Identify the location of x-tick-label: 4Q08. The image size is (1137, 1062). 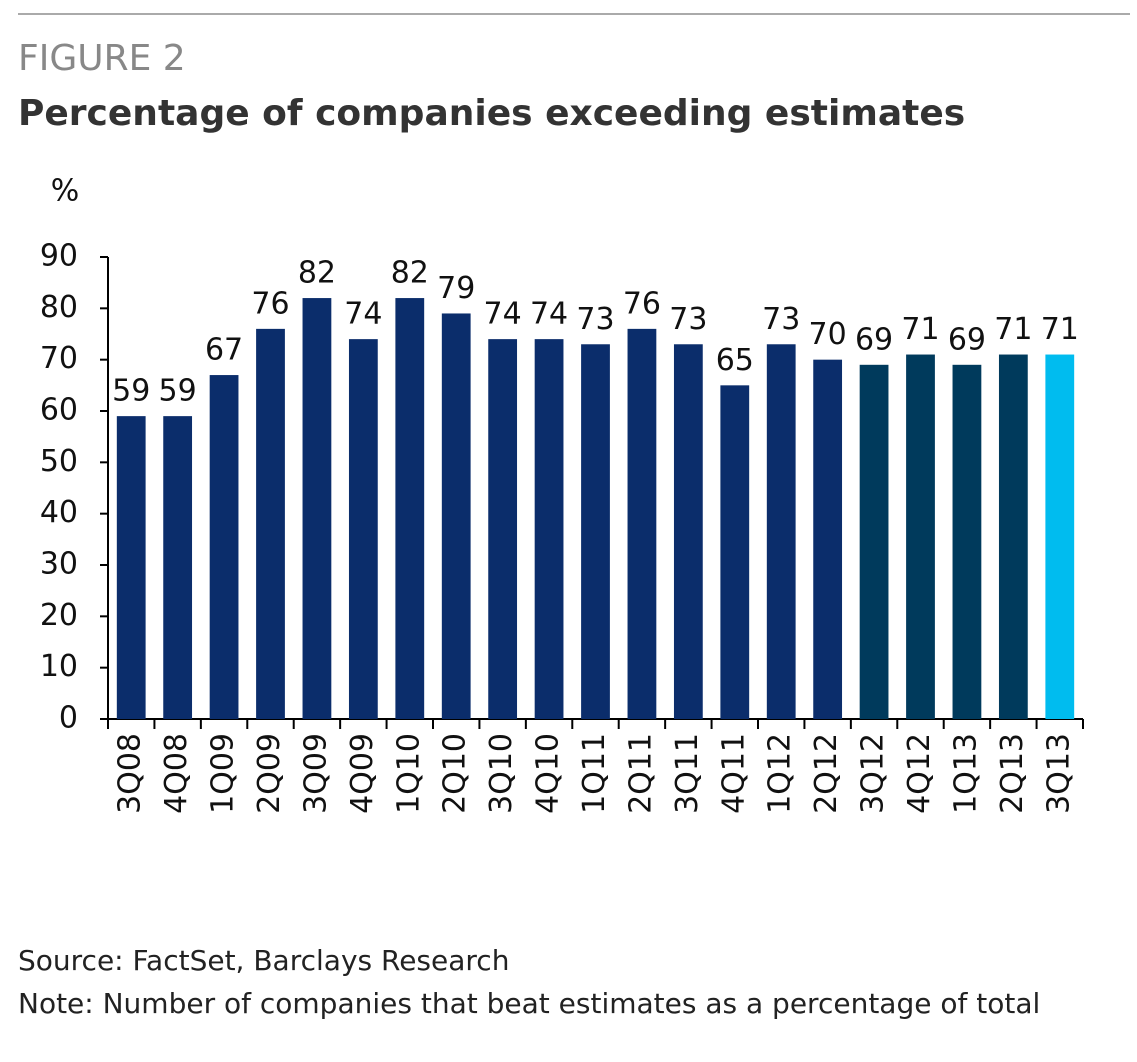
(176, 773).